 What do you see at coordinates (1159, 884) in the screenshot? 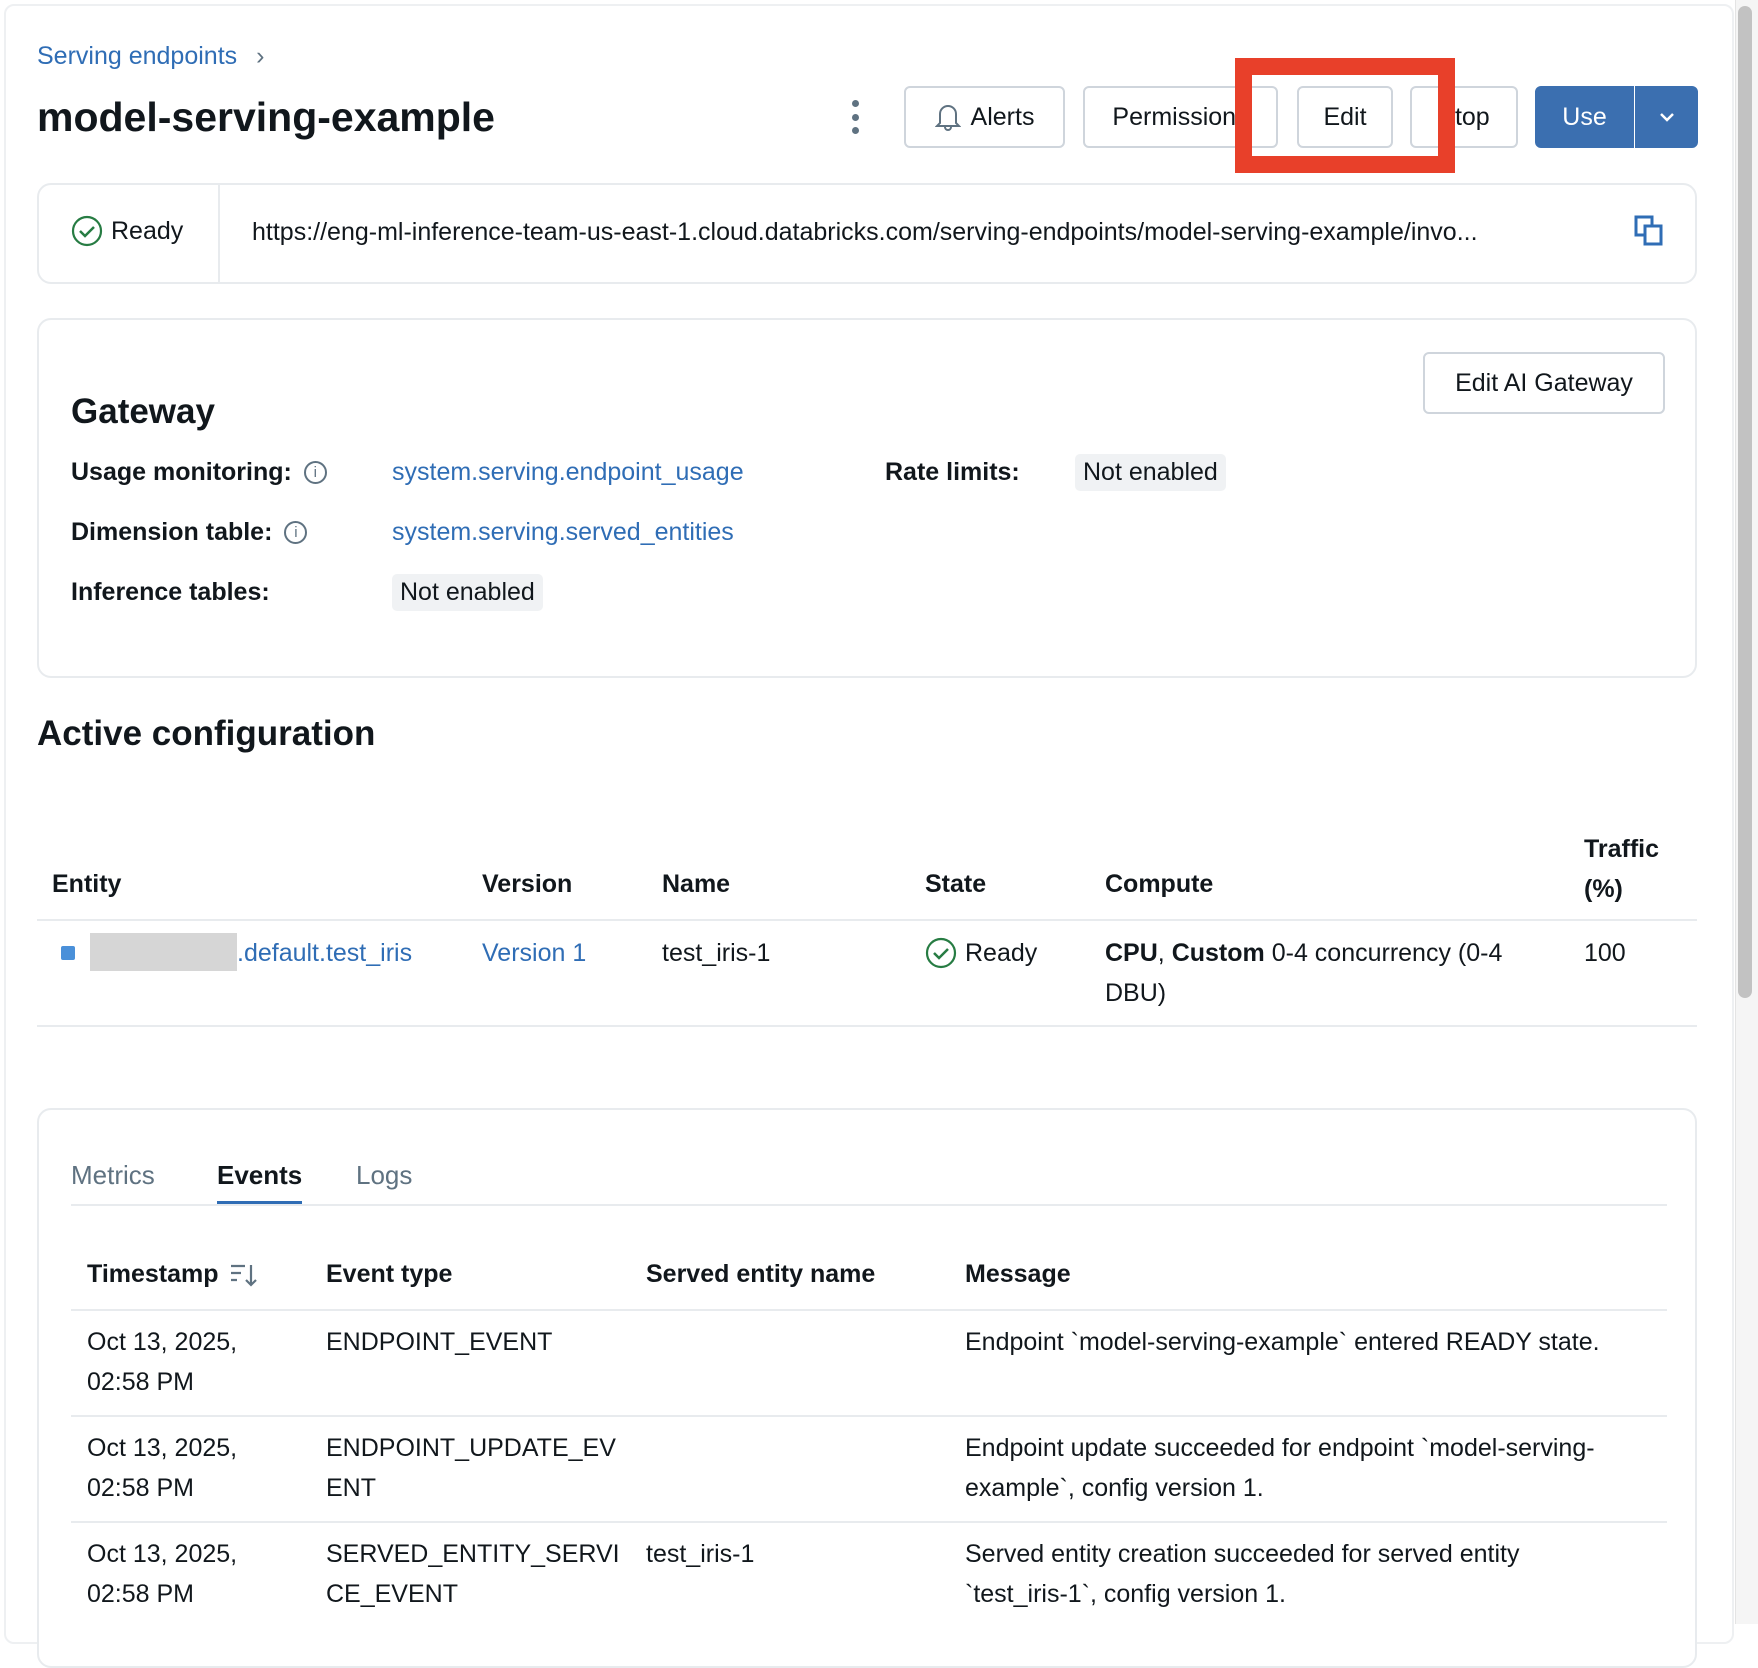
I see `col-compute: Compute` at bounding box center [1159, 884].